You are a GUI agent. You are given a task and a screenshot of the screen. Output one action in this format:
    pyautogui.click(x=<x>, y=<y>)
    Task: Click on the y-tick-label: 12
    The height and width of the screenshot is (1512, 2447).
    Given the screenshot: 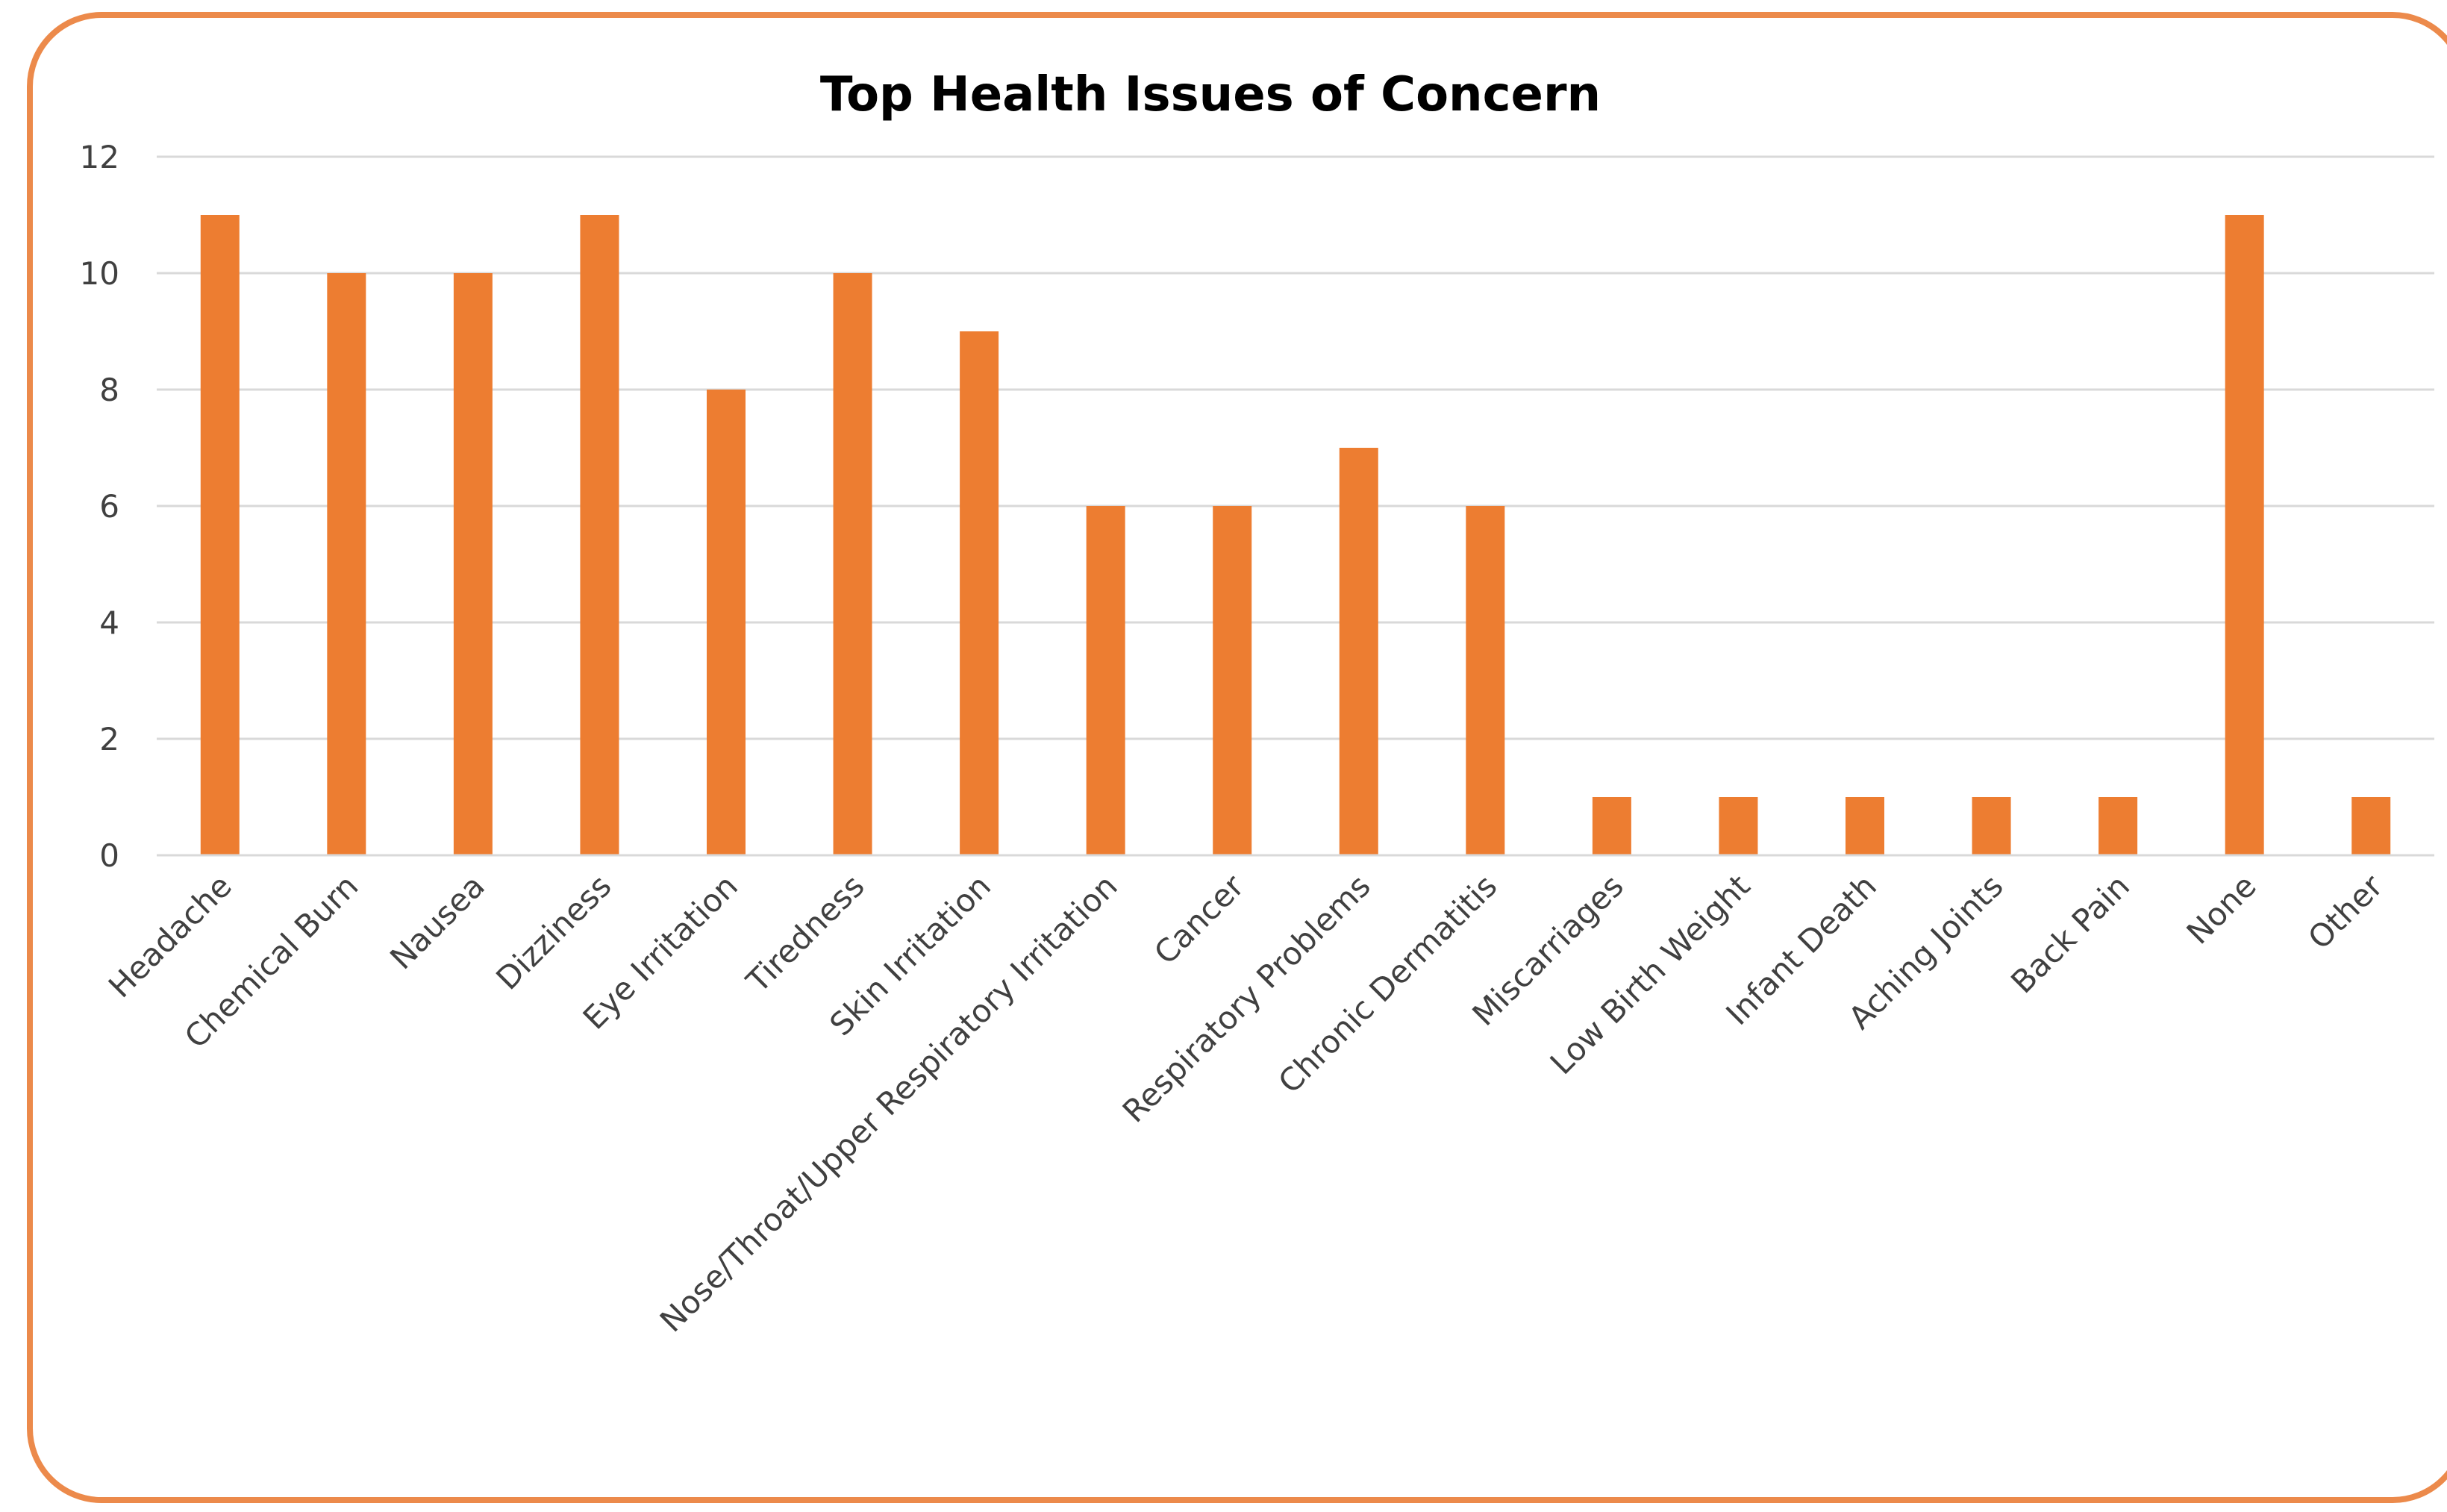 What is the action you would take?
    pyautogui.click(x=99, y=157)
    